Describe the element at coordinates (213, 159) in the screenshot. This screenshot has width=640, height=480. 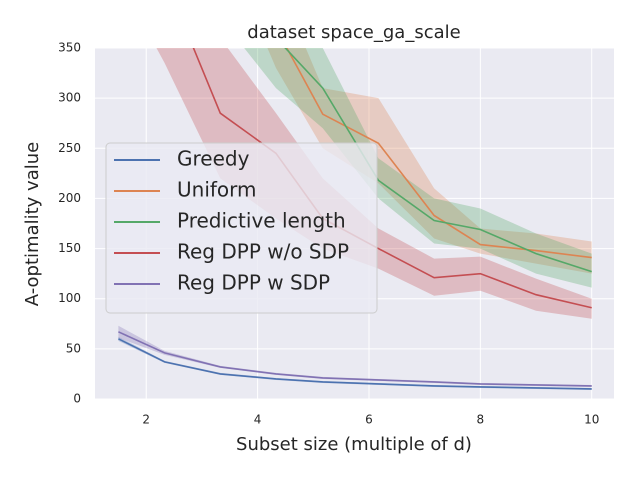
I see `legend-label: Greedy` at that location.